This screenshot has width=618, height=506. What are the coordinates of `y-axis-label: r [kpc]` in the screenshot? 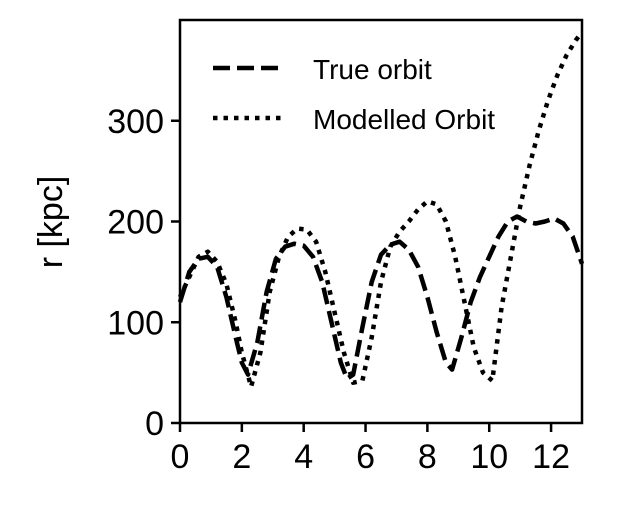 It's located at (51, 222).